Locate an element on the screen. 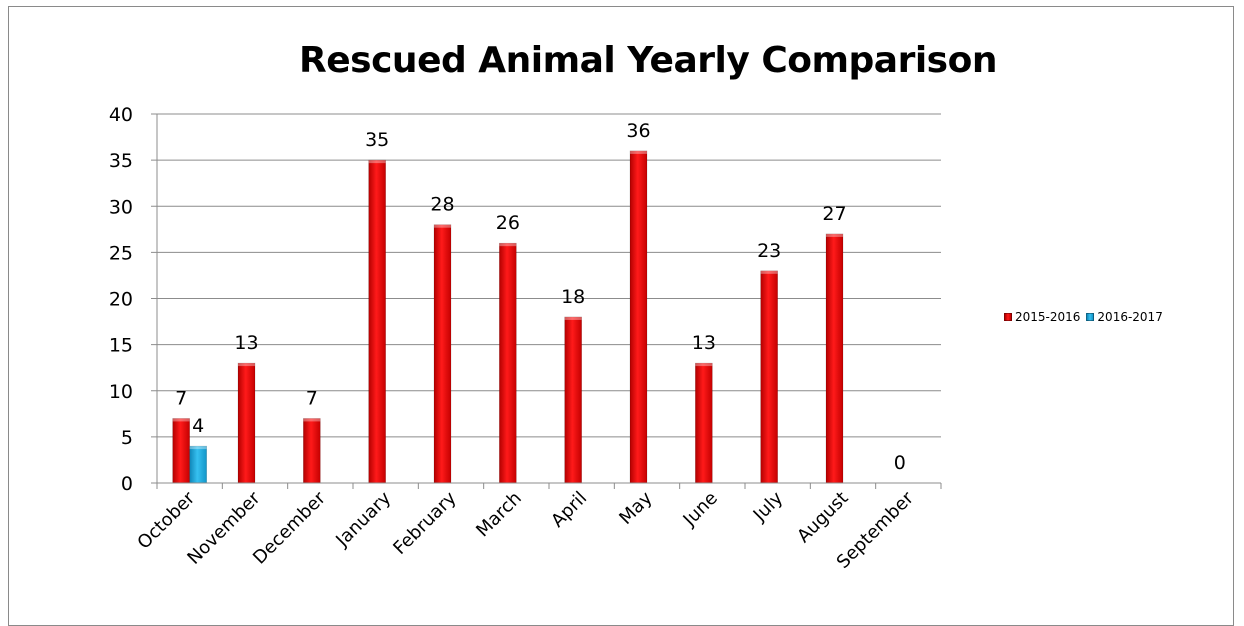 The width and height of the screenshot is (1244, 626). data-label-series-1: 28 is located at coordinates (442, 205).